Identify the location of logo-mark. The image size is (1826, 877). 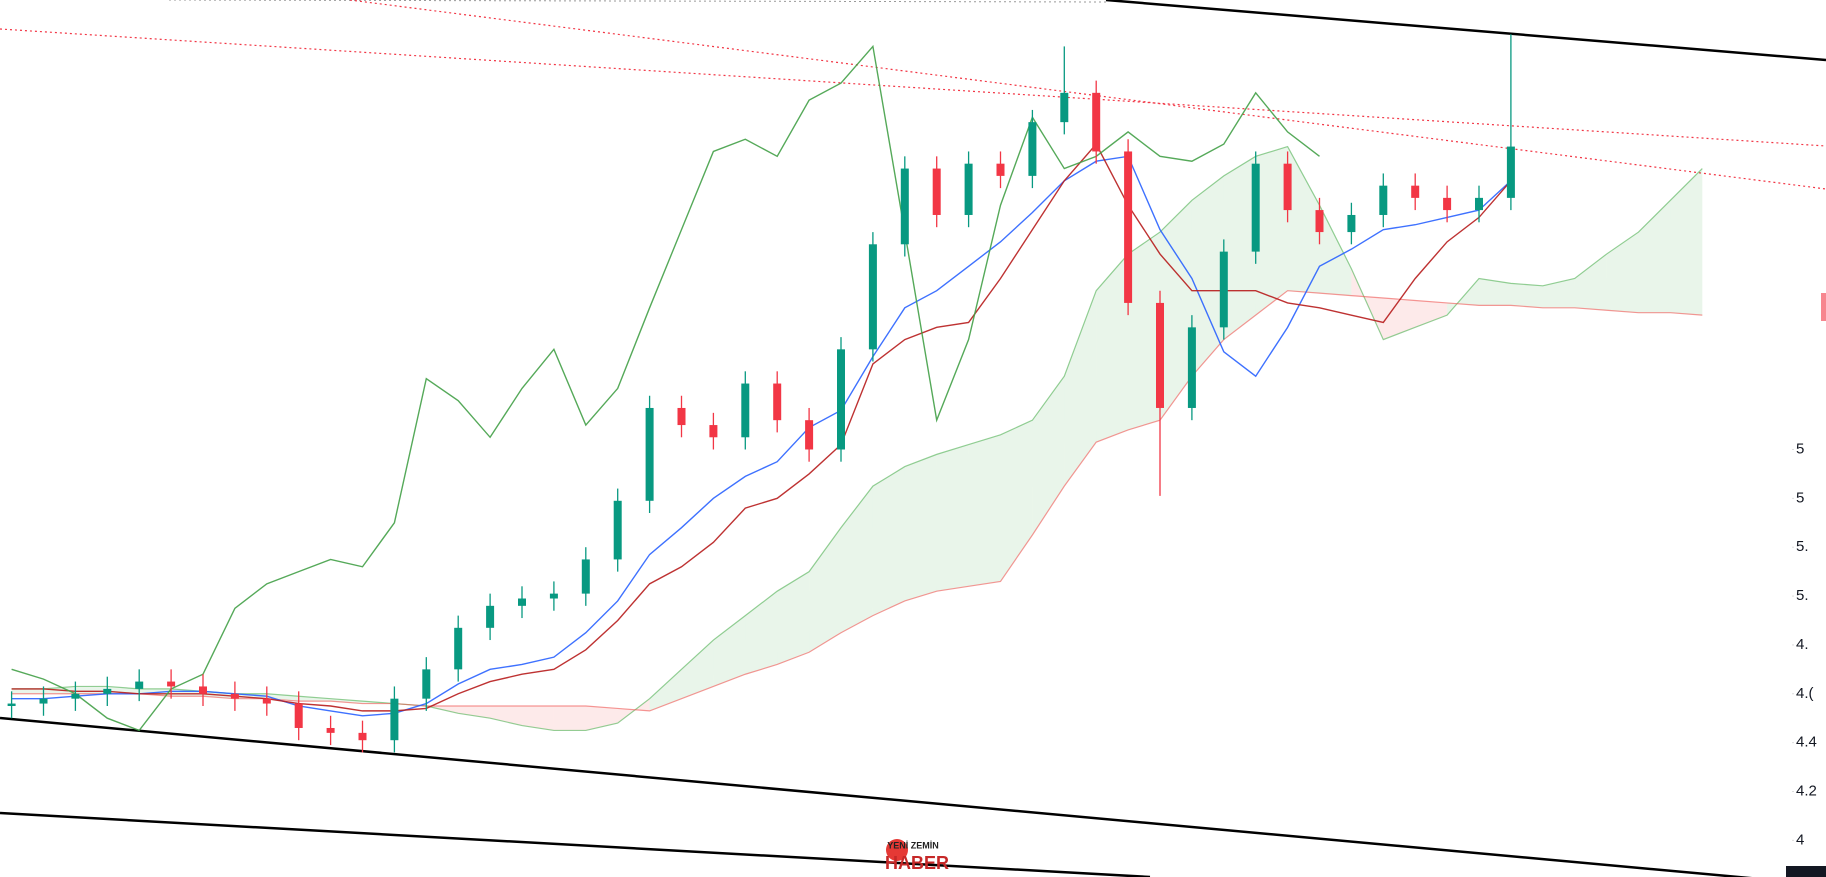
(897, 850).